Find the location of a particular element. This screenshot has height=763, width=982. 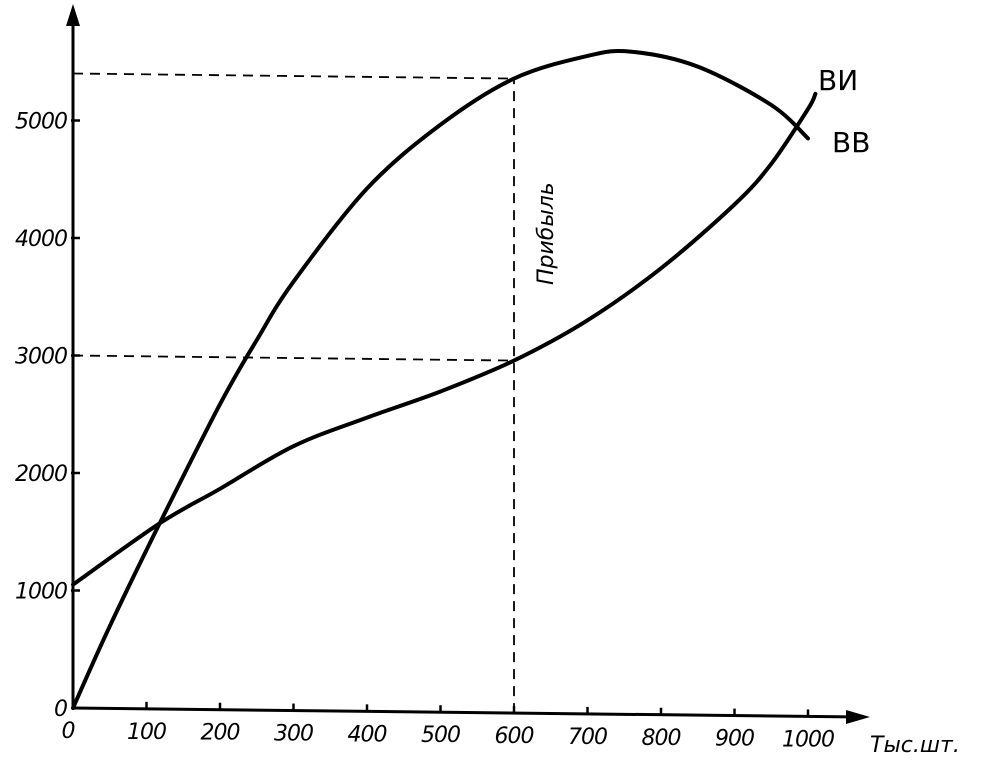

y-tick-label: 4000 is located at coordinates (41, 239).